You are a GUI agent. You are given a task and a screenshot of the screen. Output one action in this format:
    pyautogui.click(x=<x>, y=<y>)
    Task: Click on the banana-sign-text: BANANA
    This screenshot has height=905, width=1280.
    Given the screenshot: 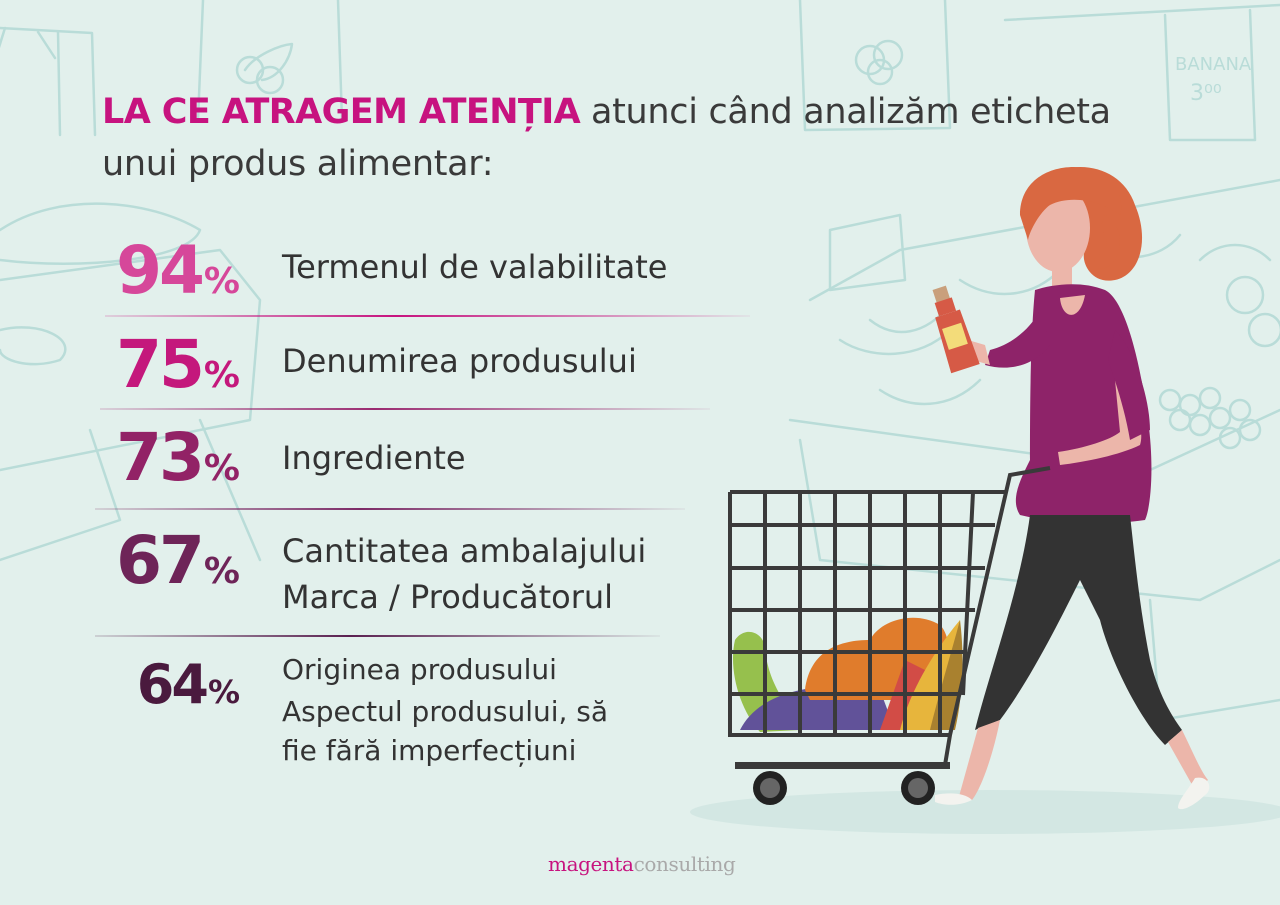 What is the action you would take?
    pyautogui.click(x=1213, y=64)
    